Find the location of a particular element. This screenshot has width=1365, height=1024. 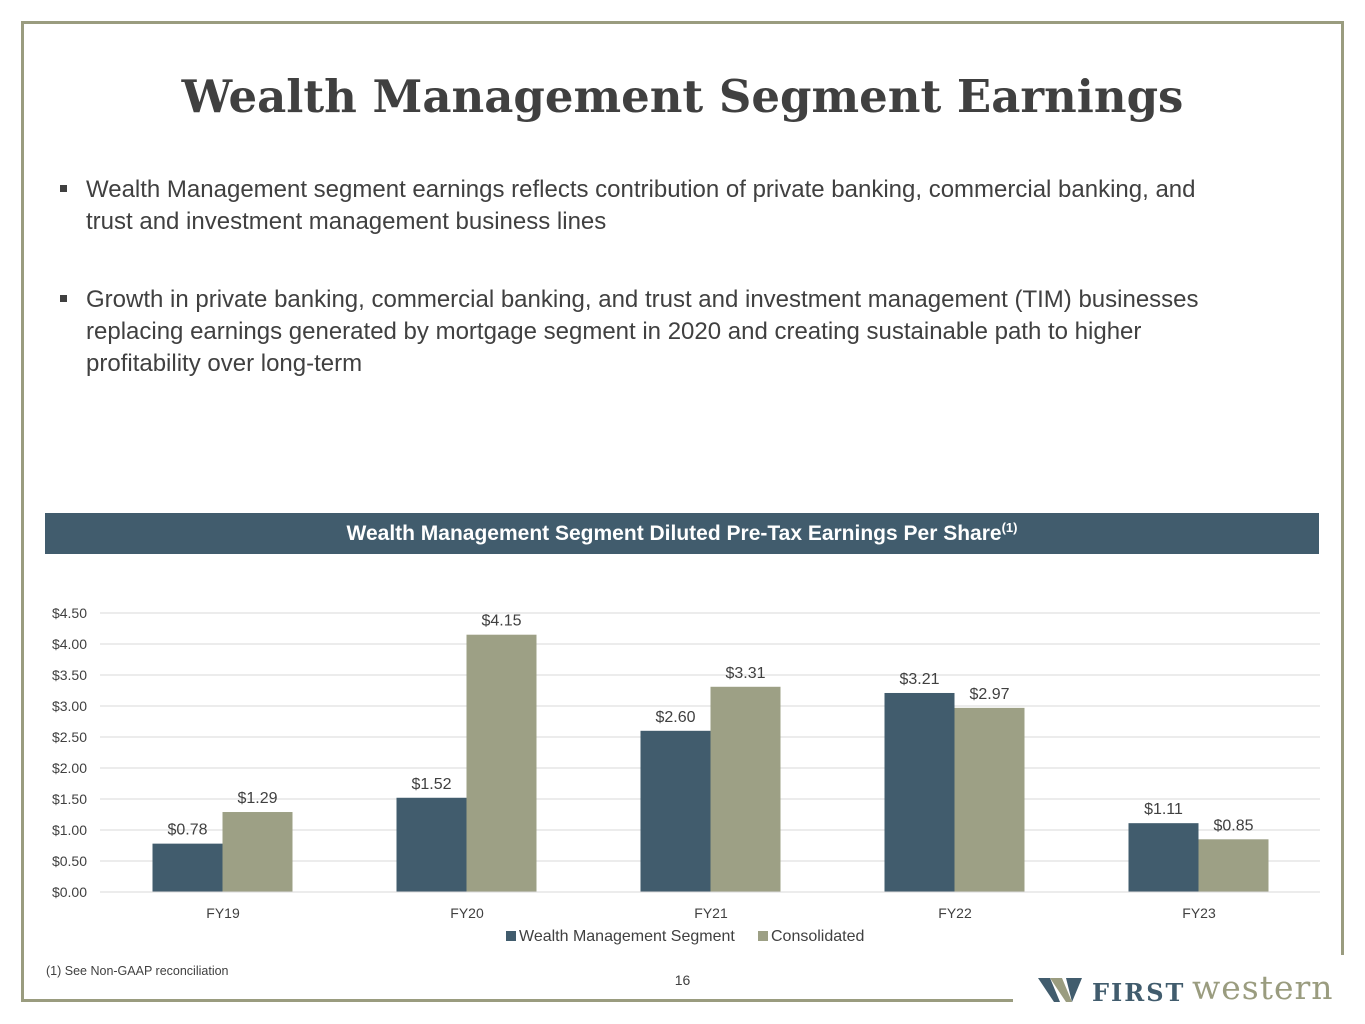

y-tick-label: $3.00 is located at coordinates (69, 706).